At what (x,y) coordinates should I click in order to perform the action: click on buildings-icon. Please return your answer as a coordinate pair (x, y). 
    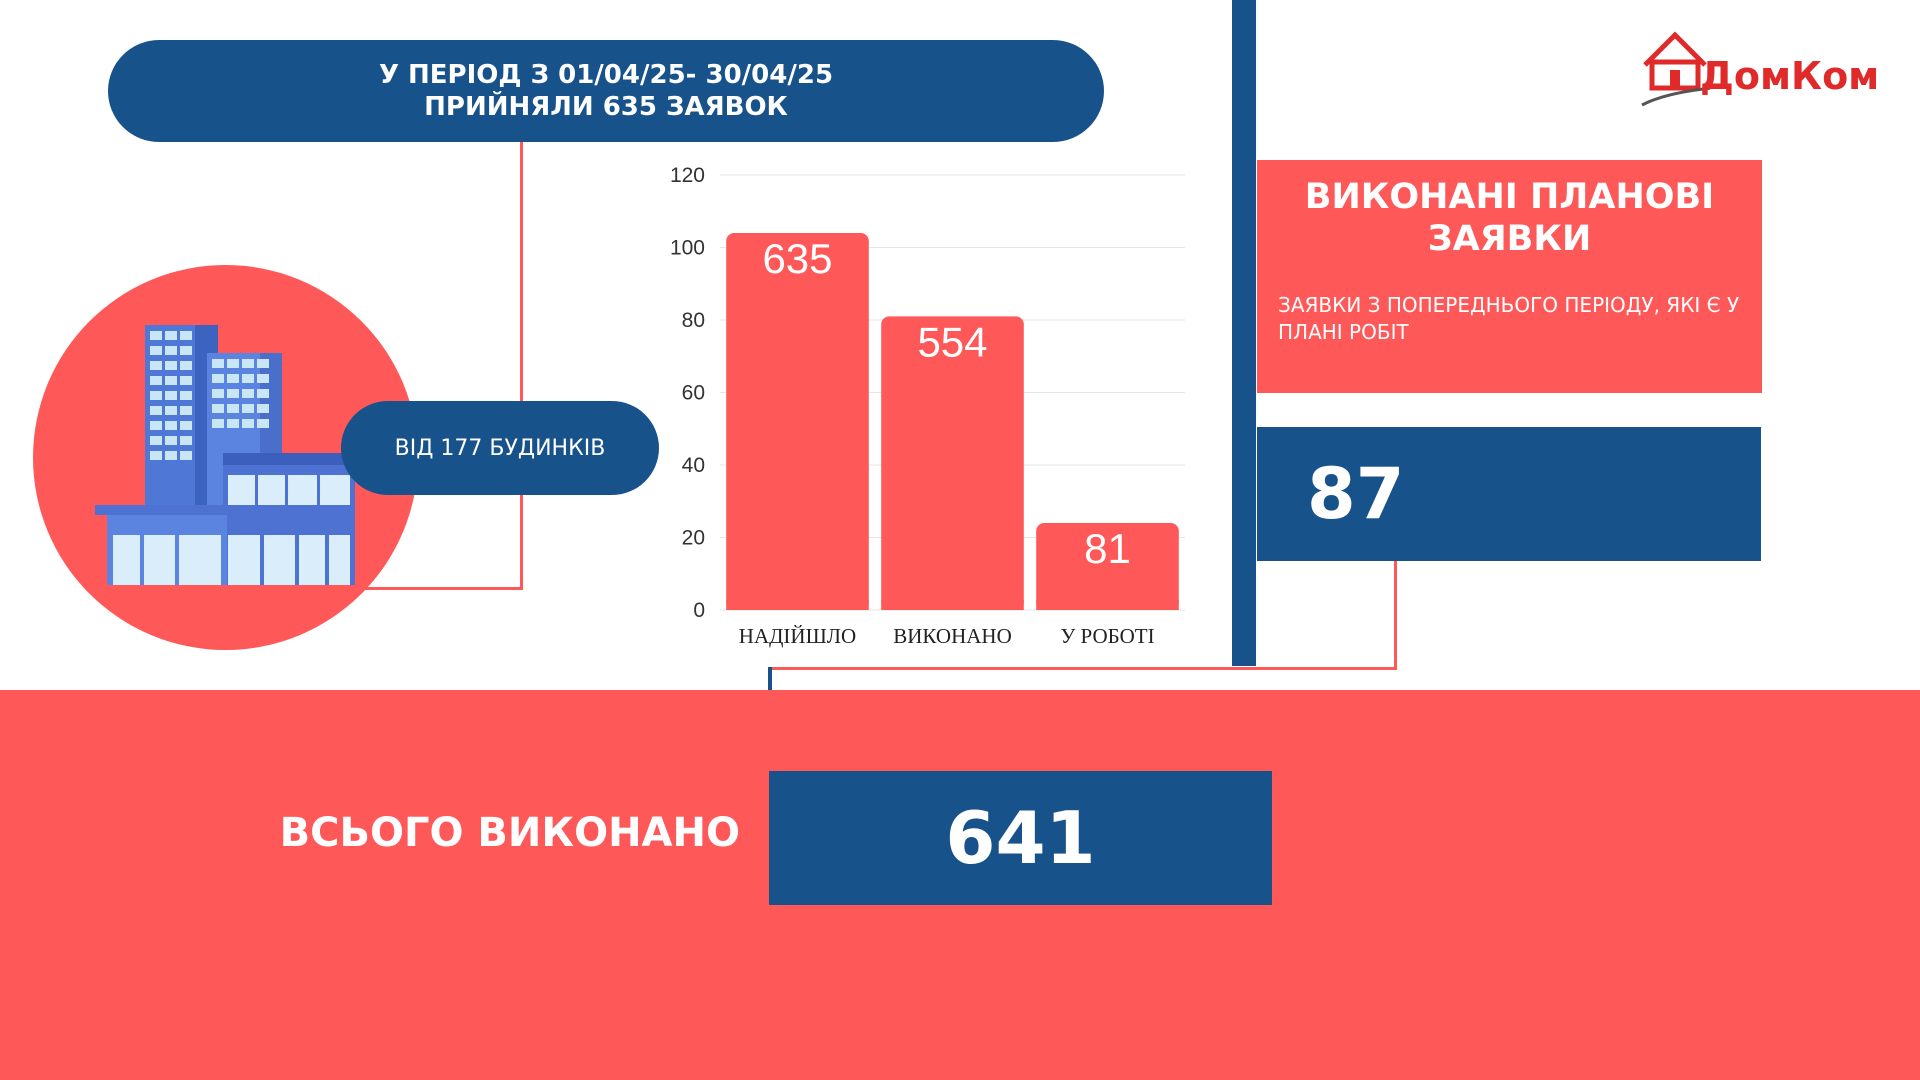
    Looking at the image, I should click on (225, 455).